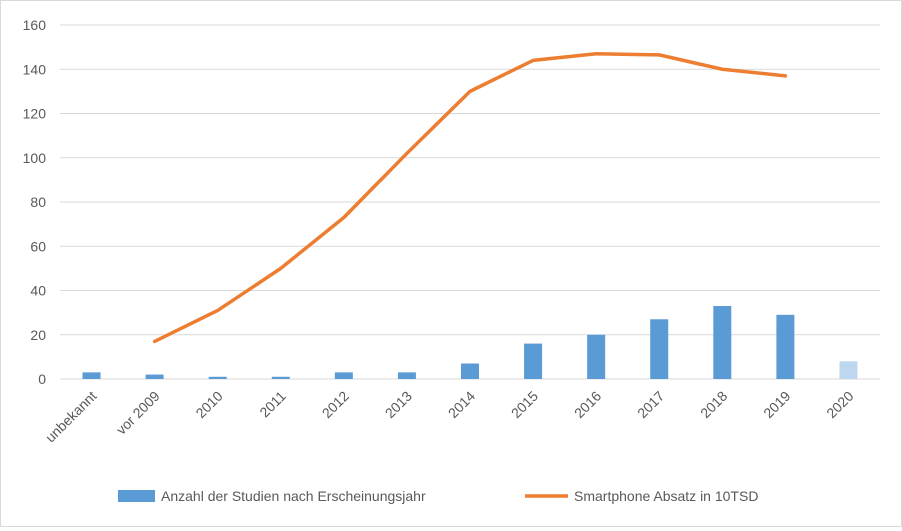 The width and height of the screenshot is (902, 531). What do you see at coordinates (38, 246) in the screenshot?
I see `y-tick-label: 60` at bounding box center [38, 246].